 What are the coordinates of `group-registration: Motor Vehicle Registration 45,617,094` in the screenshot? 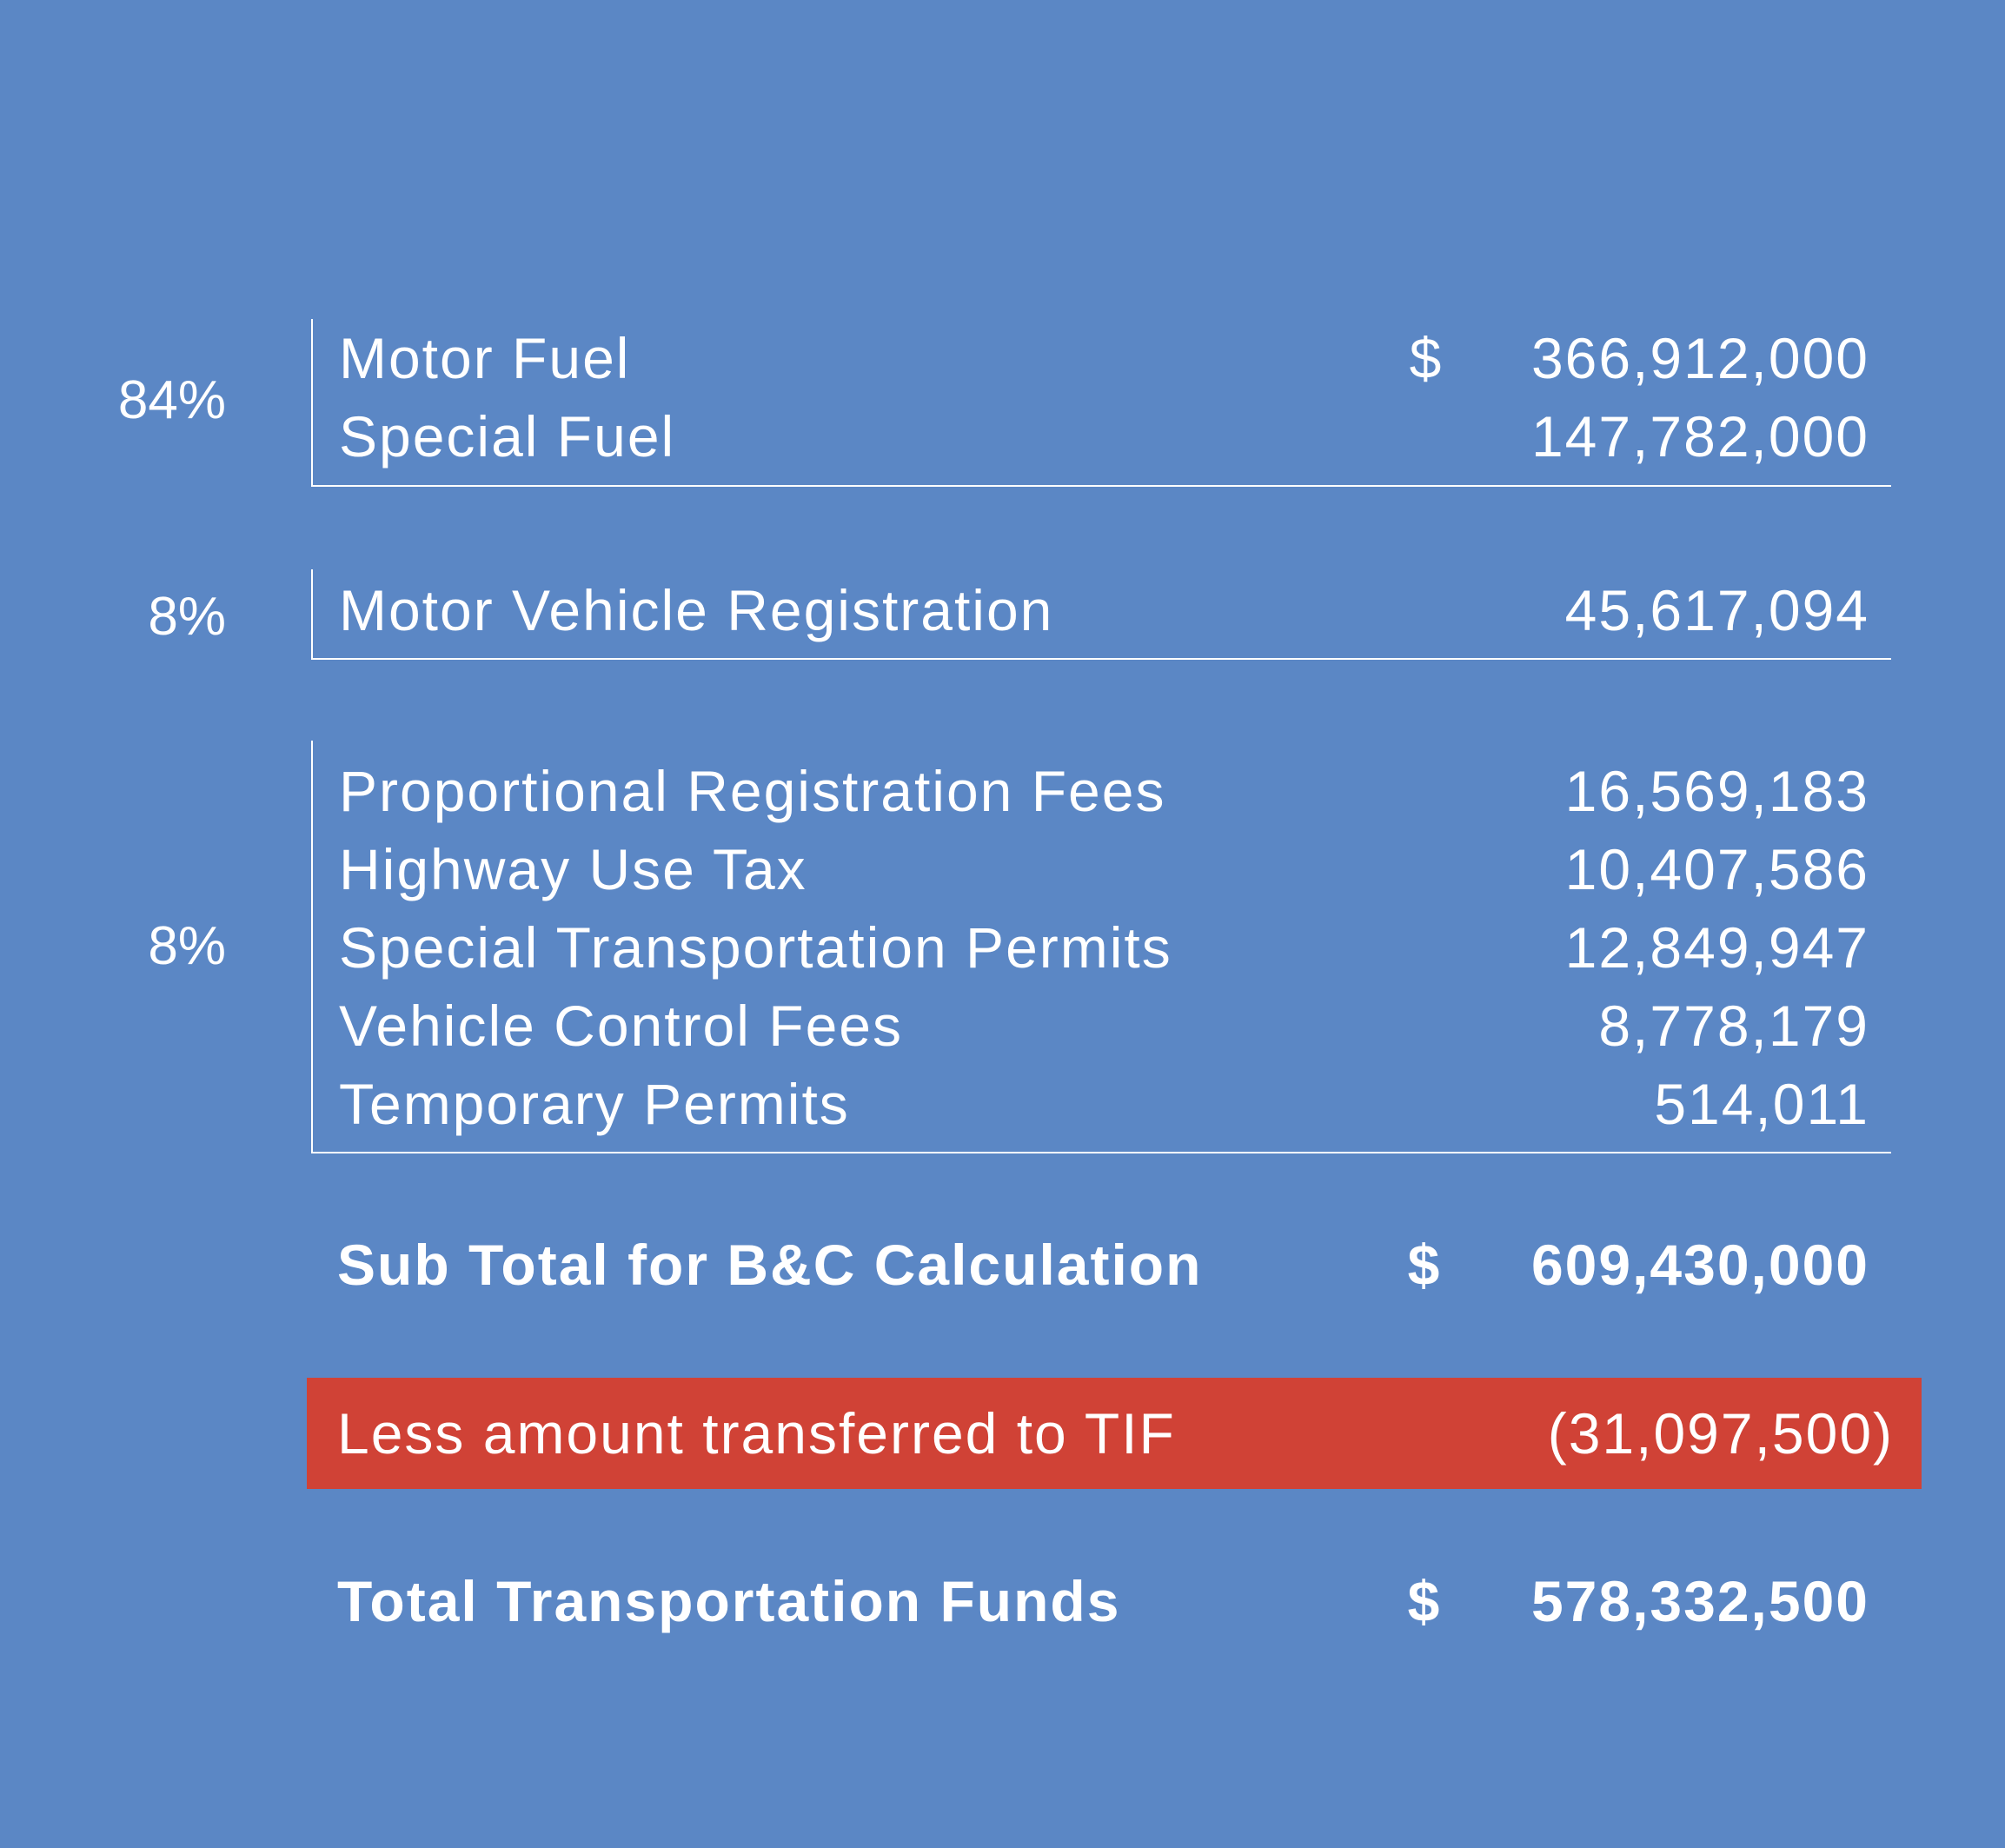 It's located at (1101, 614).